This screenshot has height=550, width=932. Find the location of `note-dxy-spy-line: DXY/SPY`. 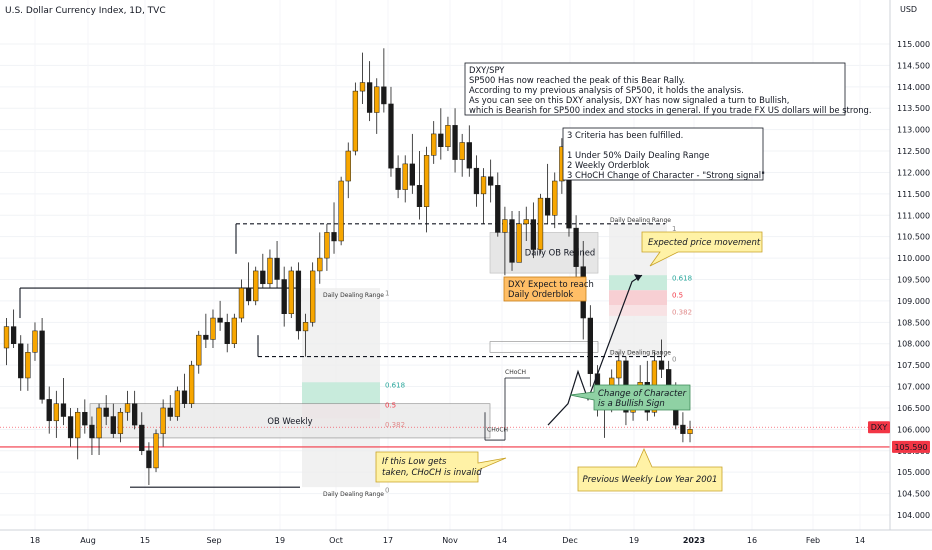

note-dxy-spy-line: DXY/SPY is located at coordinates (487, 70).